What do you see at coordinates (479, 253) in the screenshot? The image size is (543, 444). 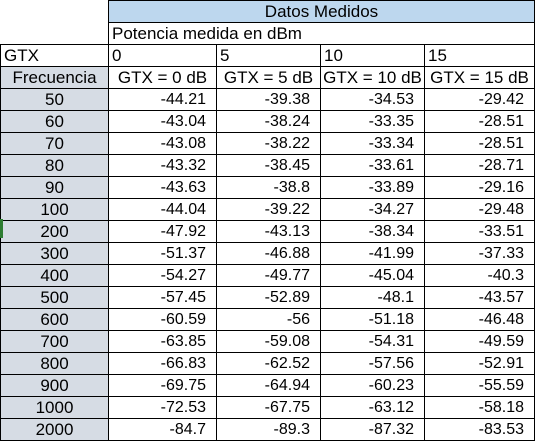 I see `value-cell: -37.33` at bounding box center [479, 253].